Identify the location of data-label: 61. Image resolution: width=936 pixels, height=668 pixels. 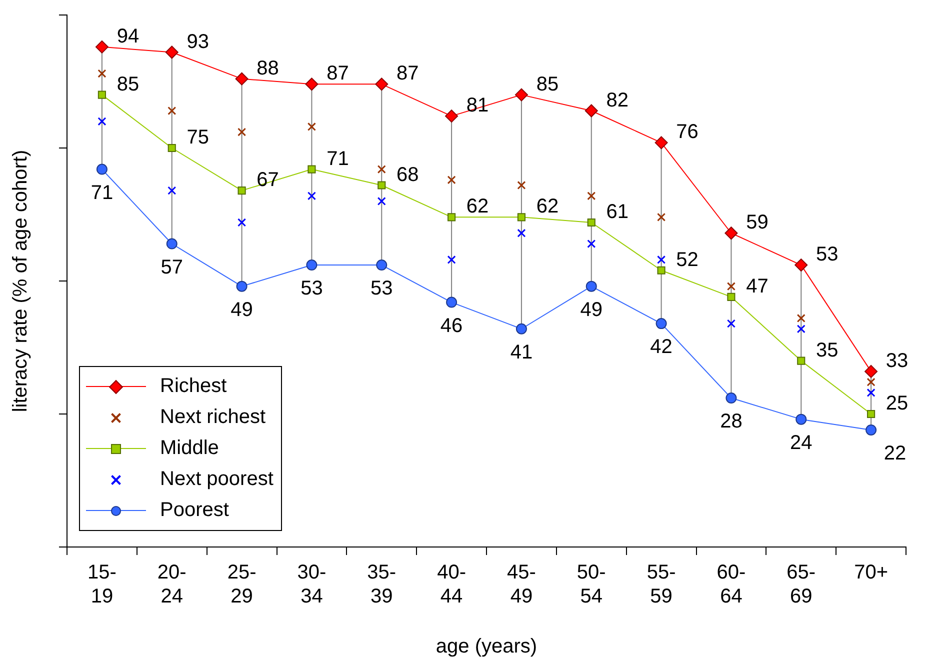
(617, 211).